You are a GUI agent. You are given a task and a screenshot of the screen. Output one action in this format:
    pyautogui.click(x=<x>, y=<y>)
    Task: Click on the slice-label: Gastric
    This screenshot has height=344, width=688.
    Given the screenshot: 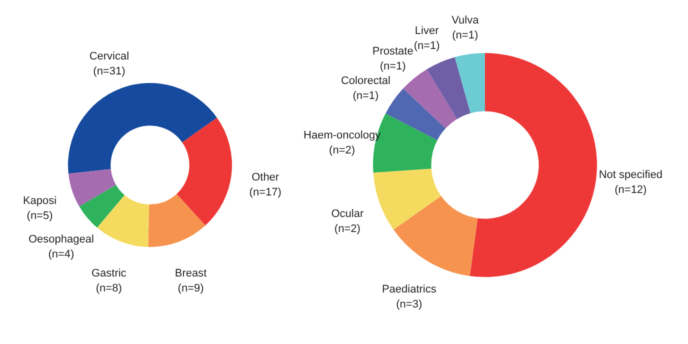 What is the action you would take?
    pyautogui.click(x=109, y=273)
    